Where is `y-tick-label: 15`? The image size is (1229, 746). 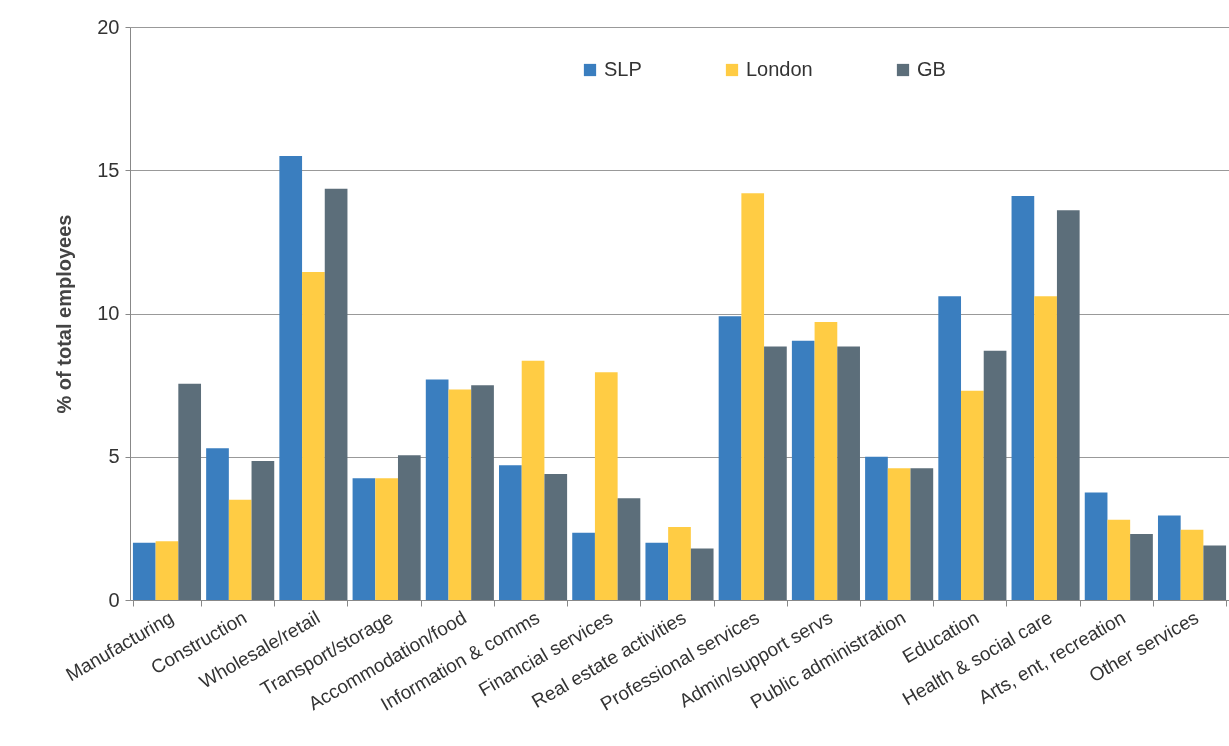
y-tick-label: 15 is located at coordinates (108, 169).